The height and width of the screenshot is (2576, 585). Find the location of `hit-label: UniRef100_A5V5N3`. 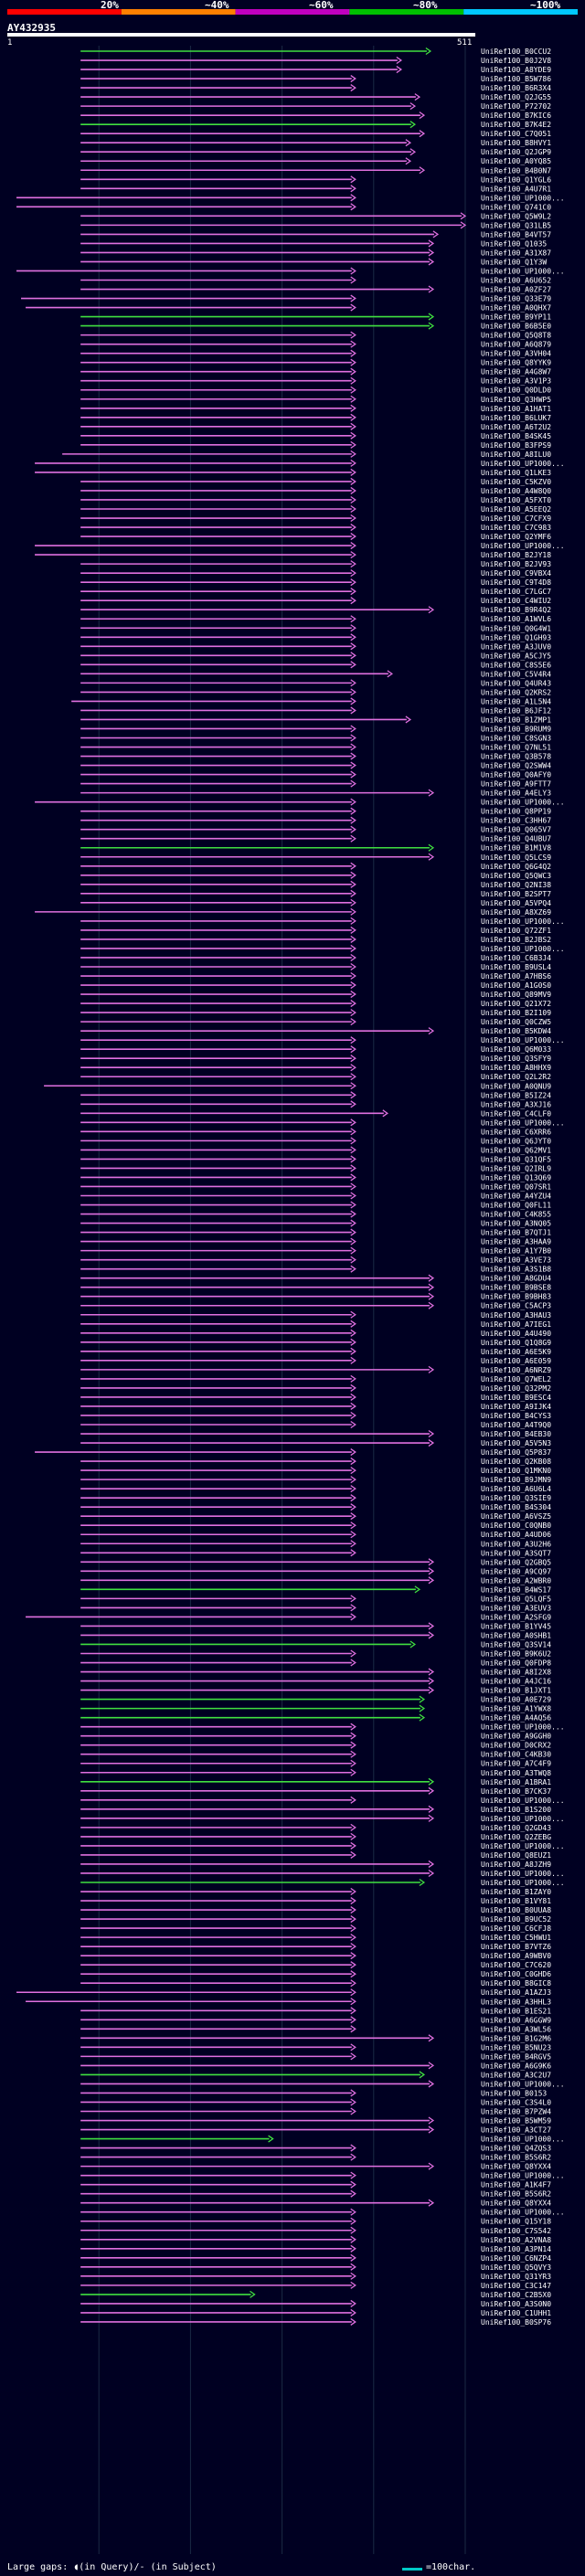

hit-label: UniRef100_A5V5N3 is located at coordinates (516, 1443).